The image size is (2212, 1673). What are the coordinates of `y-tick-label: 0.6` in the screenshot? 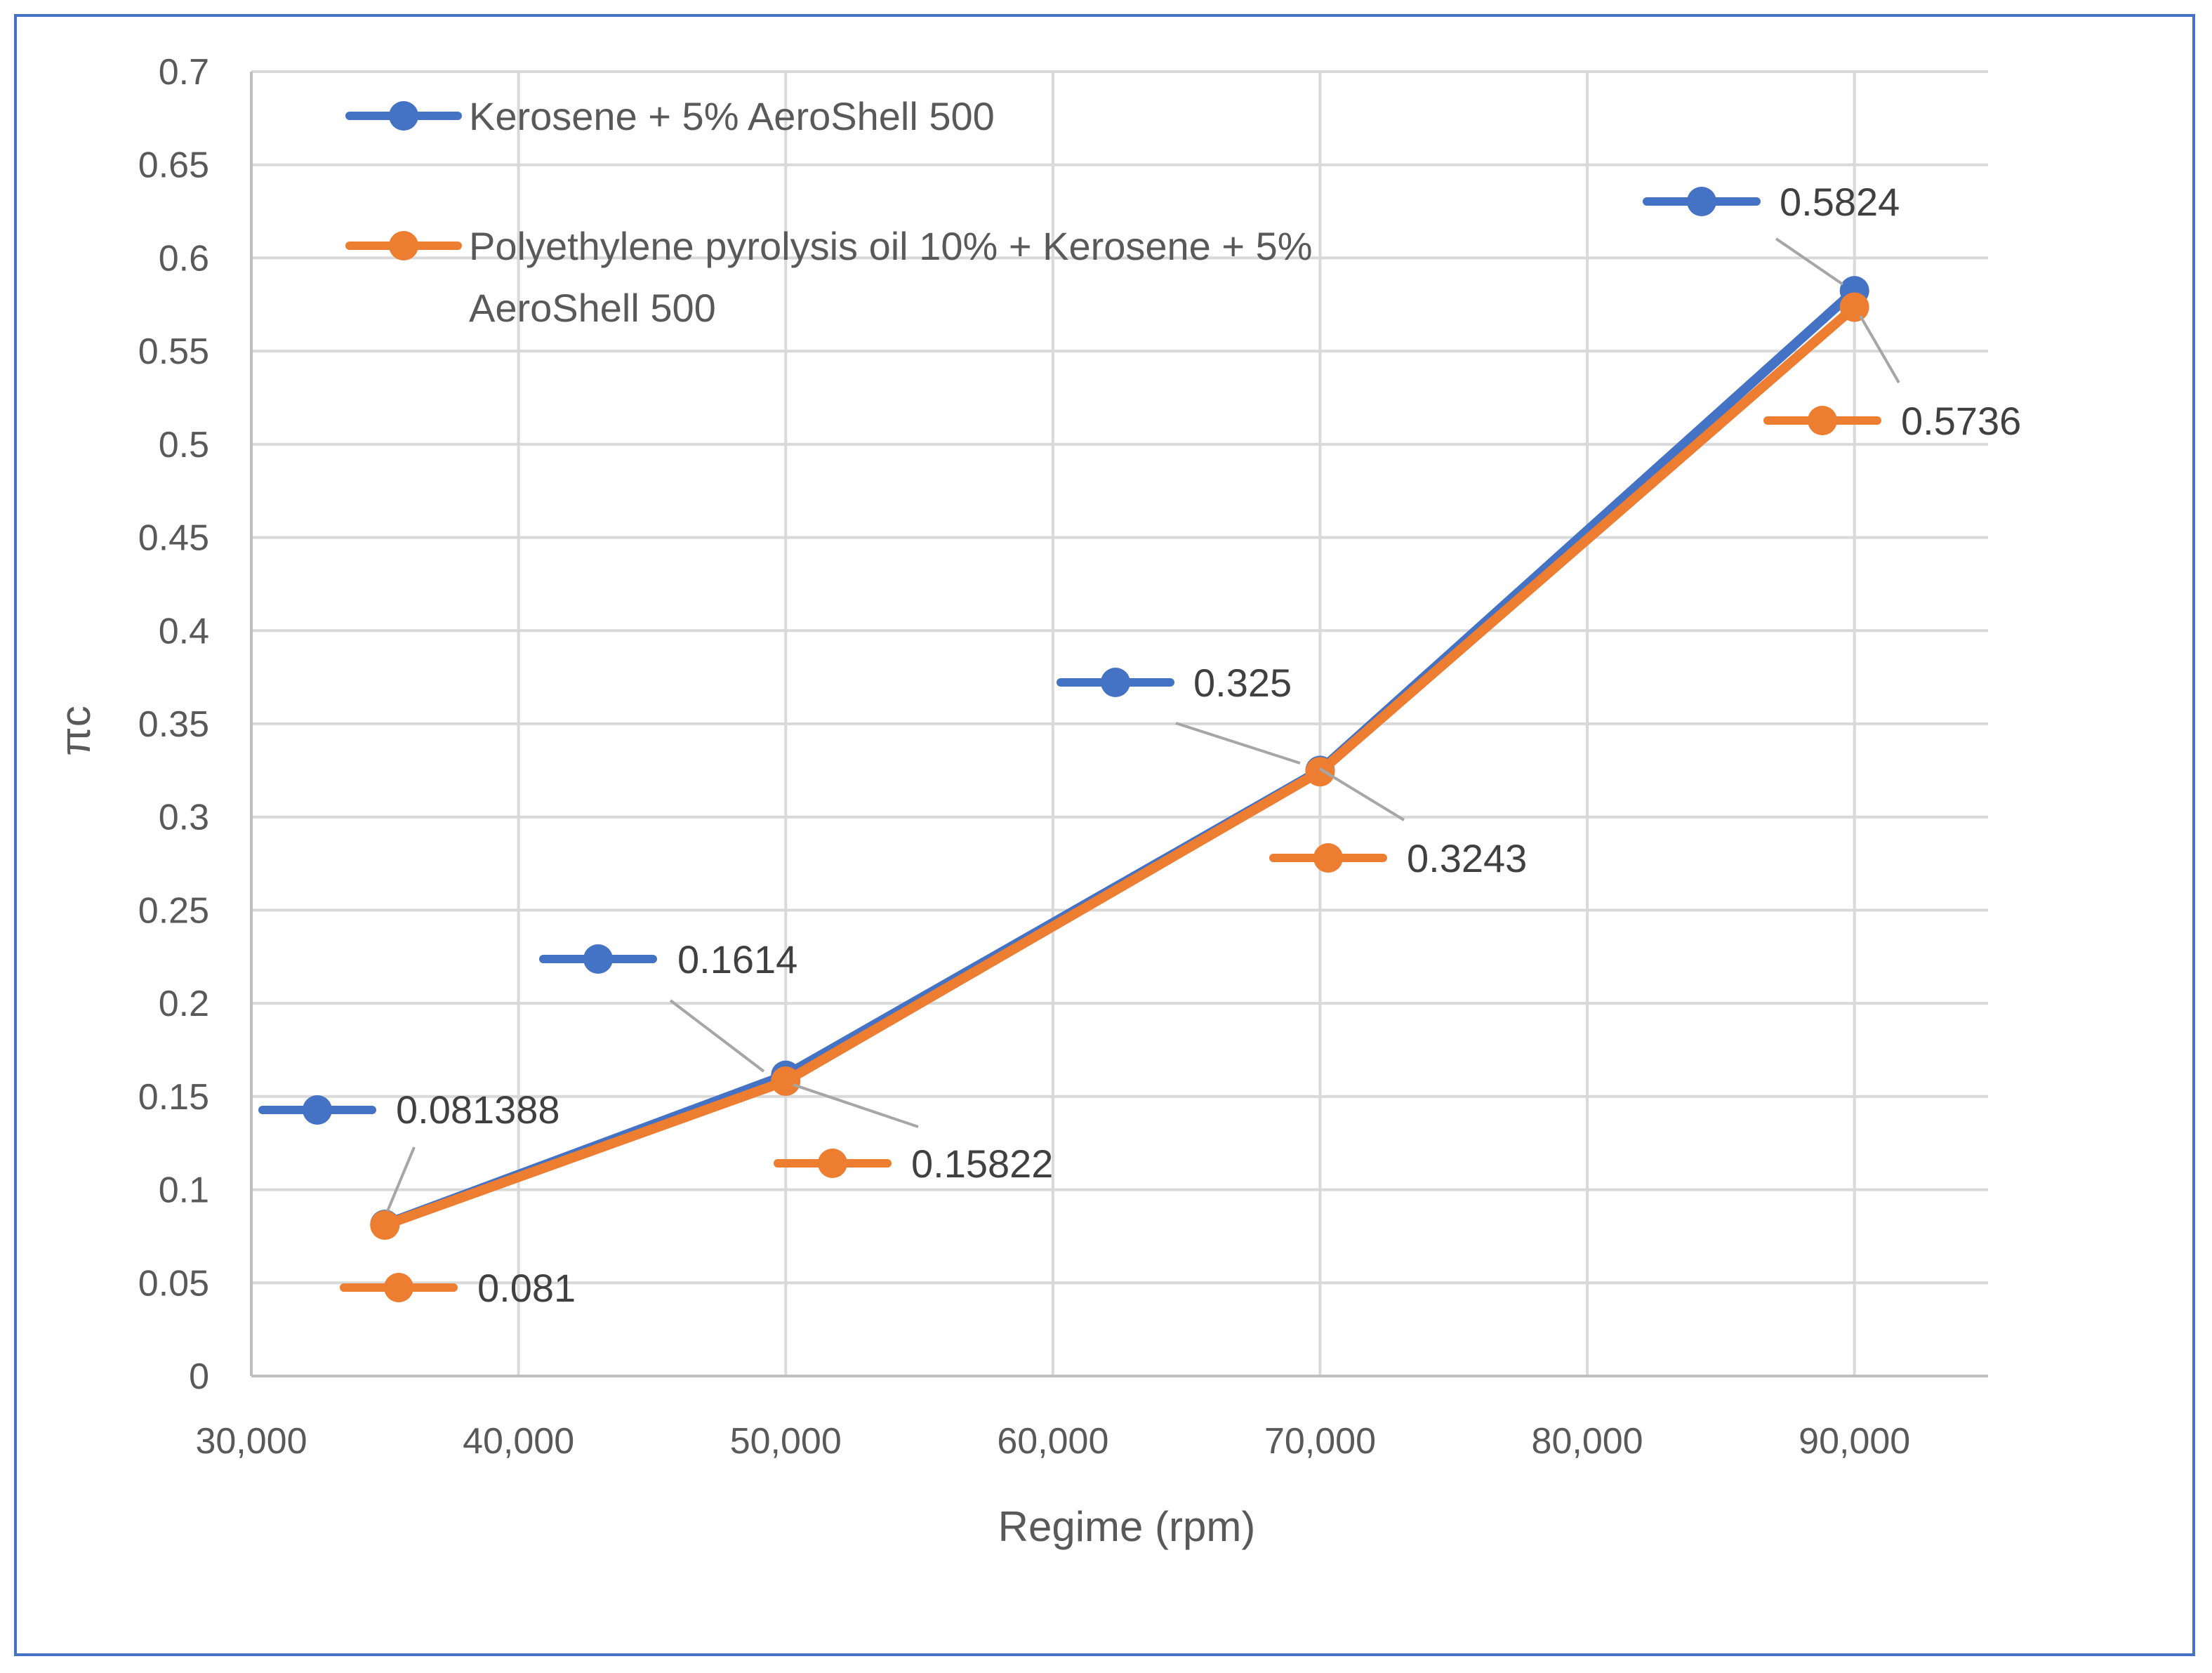 It's located at (184, 258).